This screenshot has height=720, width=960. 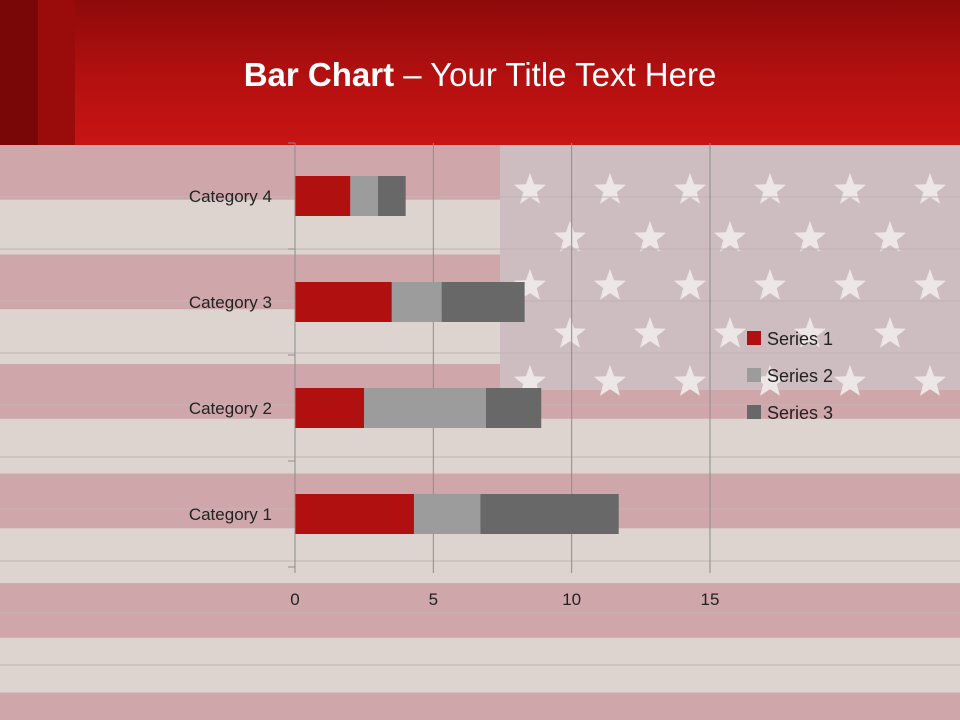 I want to click on category-label: Category 1, so click(x=230, y=514).